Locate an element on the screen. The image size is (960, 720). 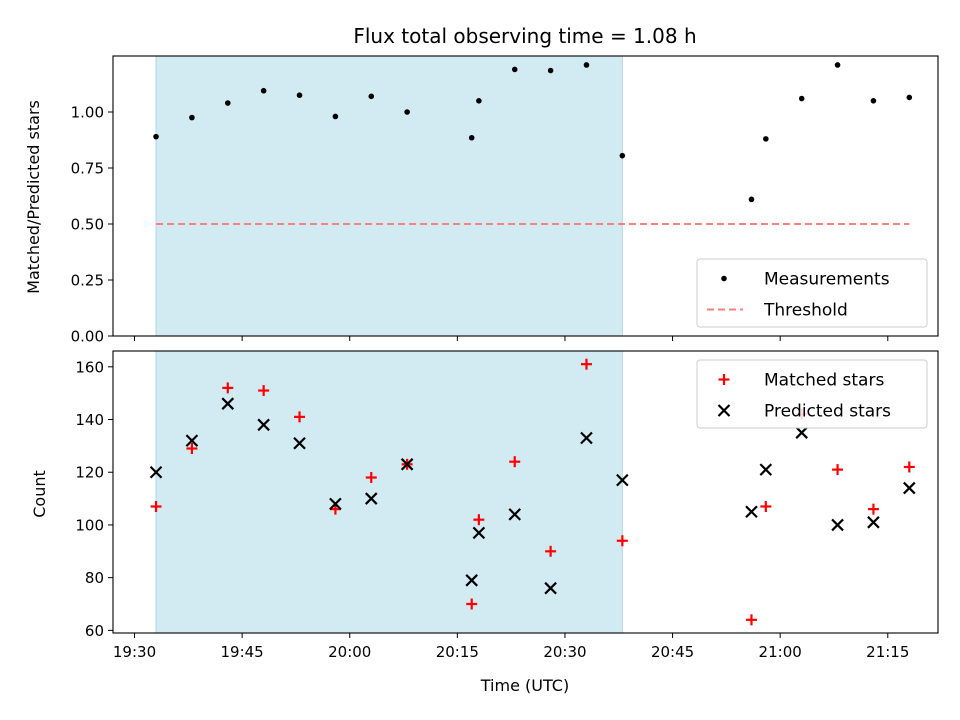
bottom-series1-point-6-b is located at coordinates (371, 498).